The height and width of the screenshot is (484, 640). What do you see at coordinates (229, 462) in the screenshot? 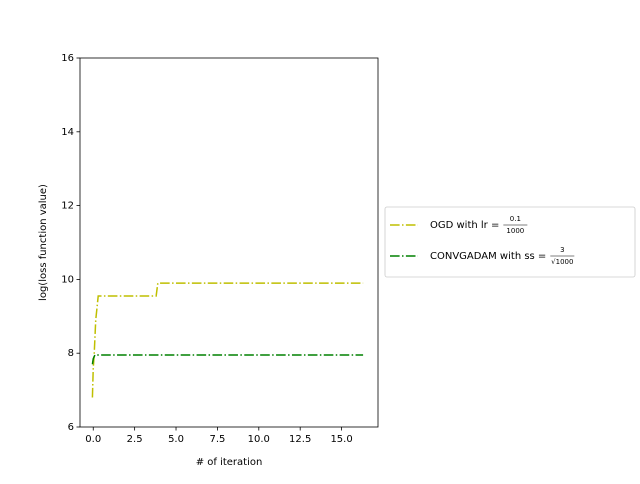
I see `x-axis-label: # of iteration` at bounding box center [229, 462].